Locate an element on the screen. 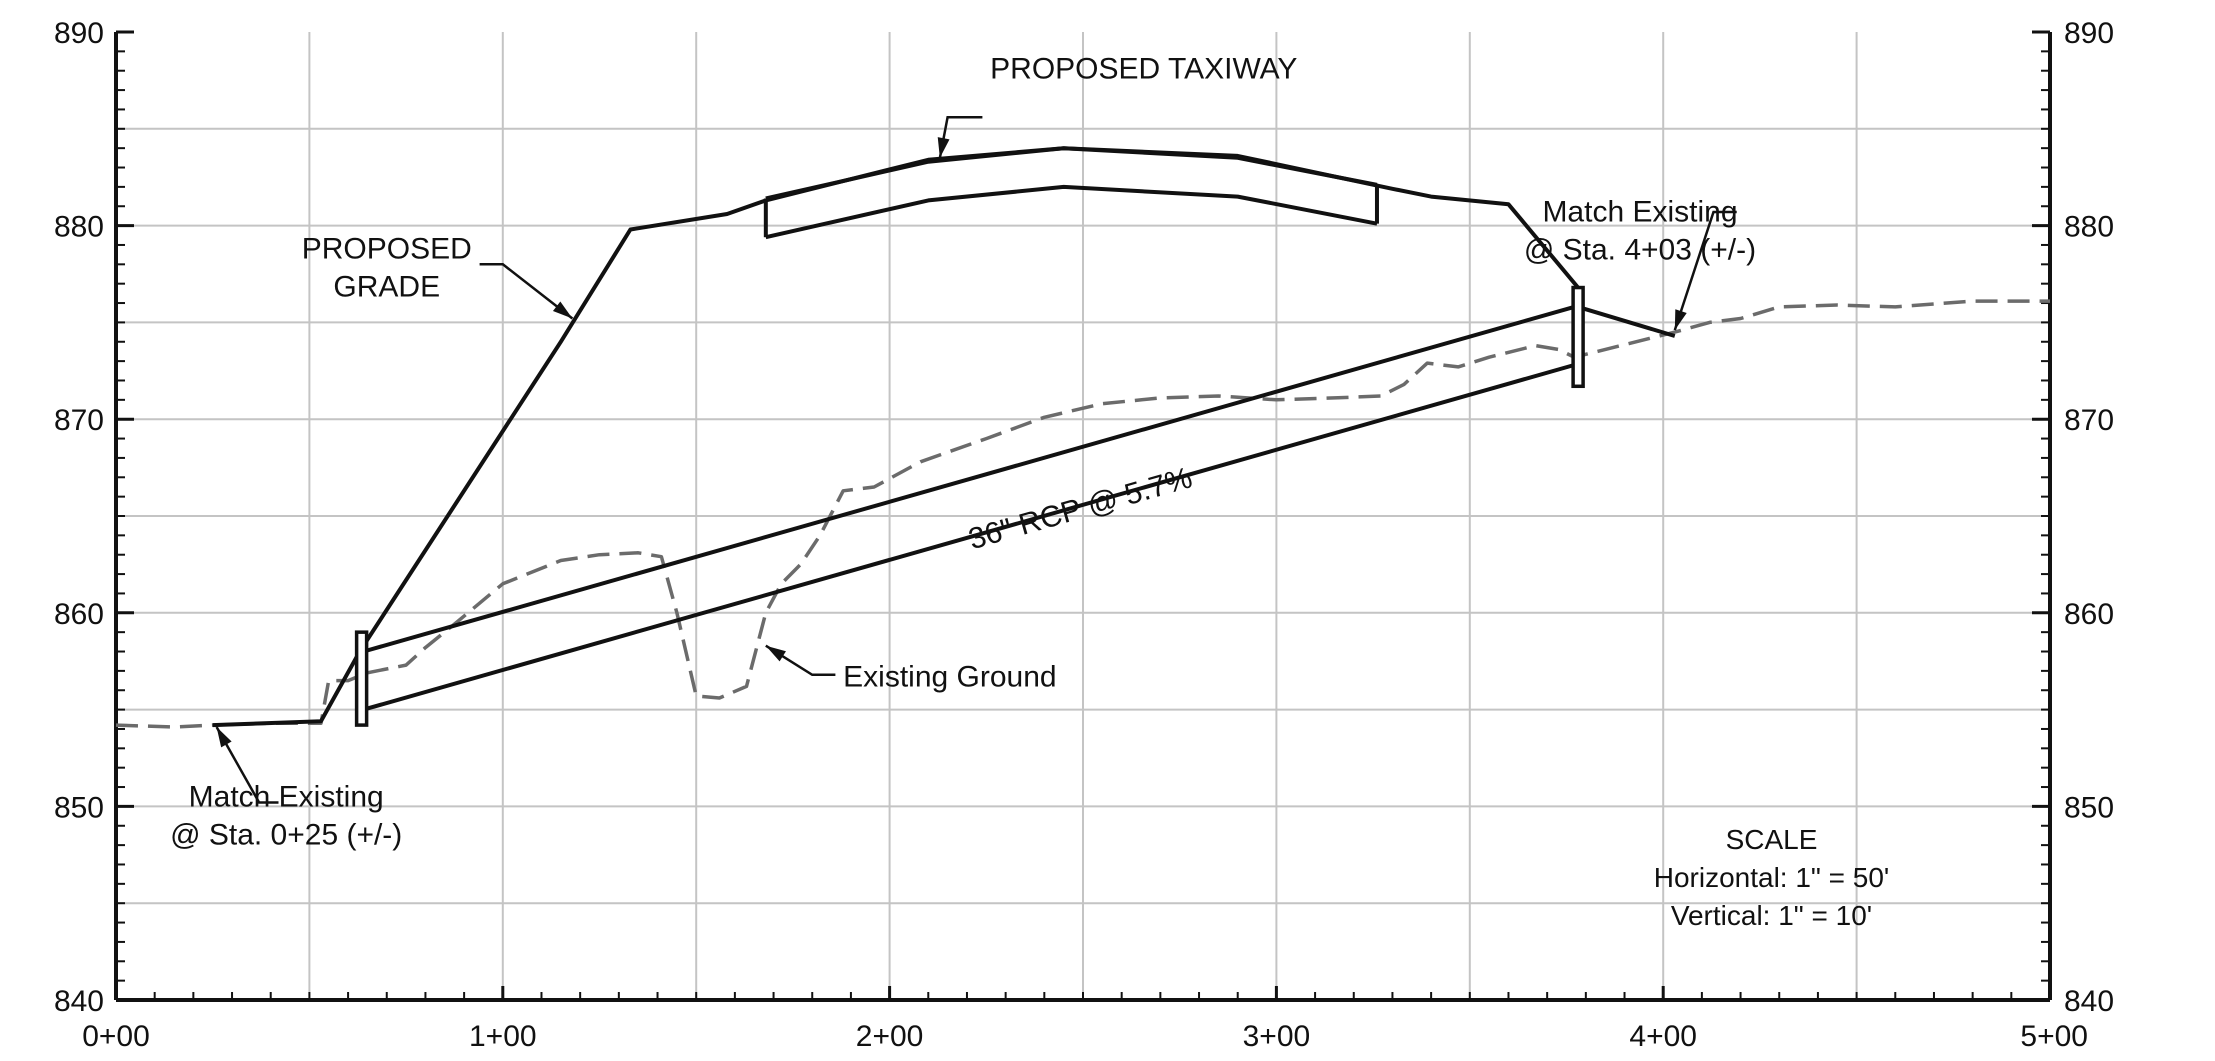 This screenshot has width=2215, height=1061. series-taxiway-top is located at coordinates (1071, 173).